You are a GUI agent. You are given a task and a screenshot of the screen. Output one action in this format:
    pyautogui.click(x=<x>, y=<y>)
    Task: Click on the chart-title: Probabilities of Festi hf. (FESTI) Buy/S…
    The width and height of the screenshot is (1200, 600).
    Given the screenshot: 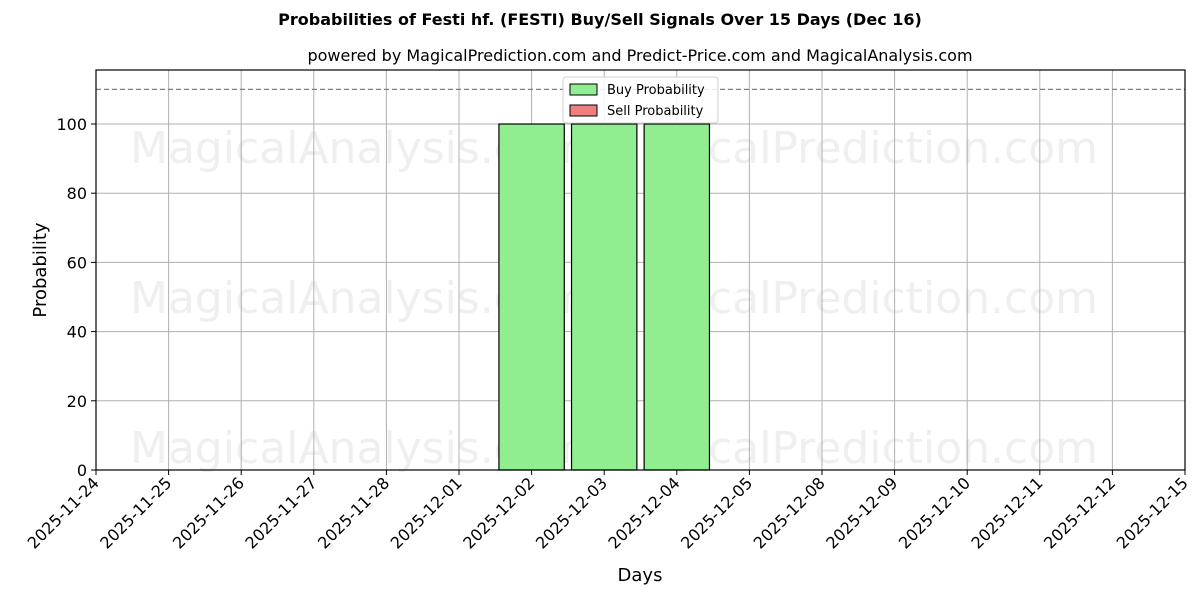 What is the action you would take?
    pyautogui.click(x=600, y=19)
    